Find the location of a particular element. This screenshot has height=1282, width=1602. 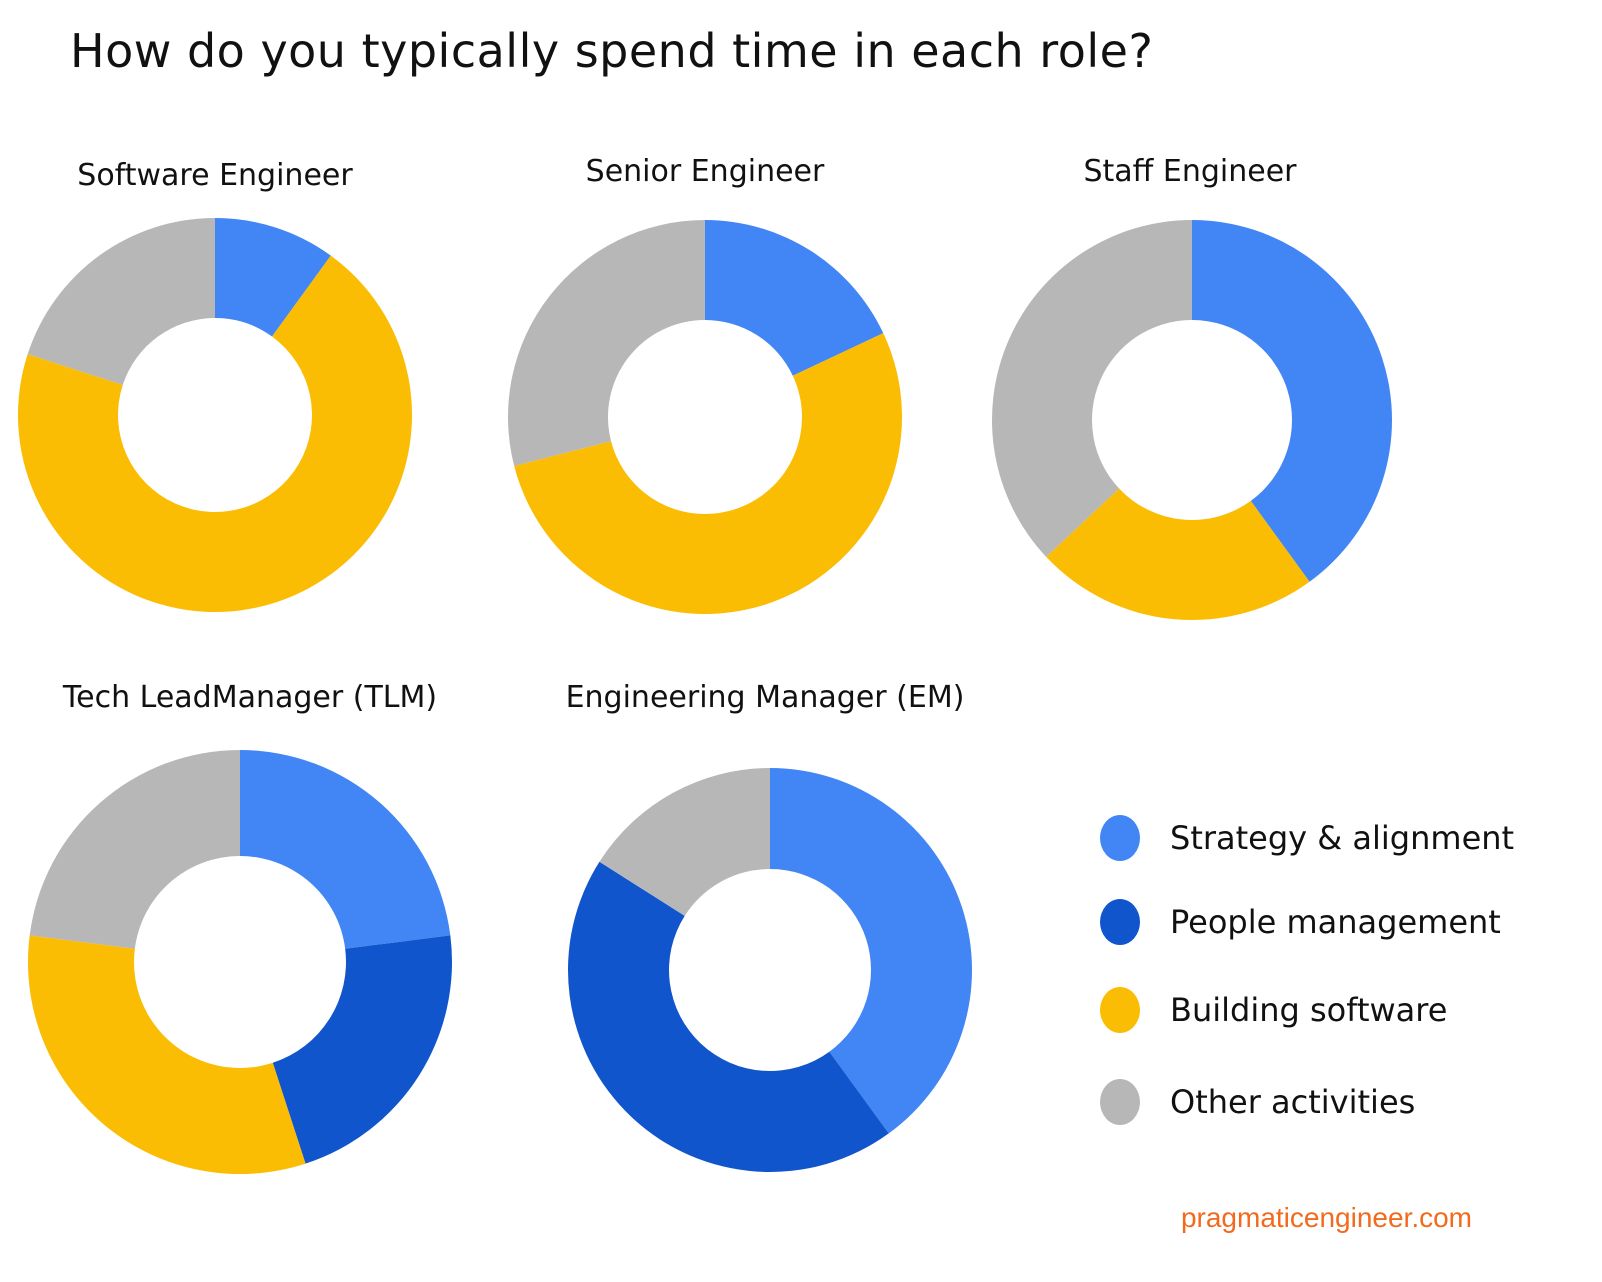

legend-label: People management is located at coordinates (1335, 922).